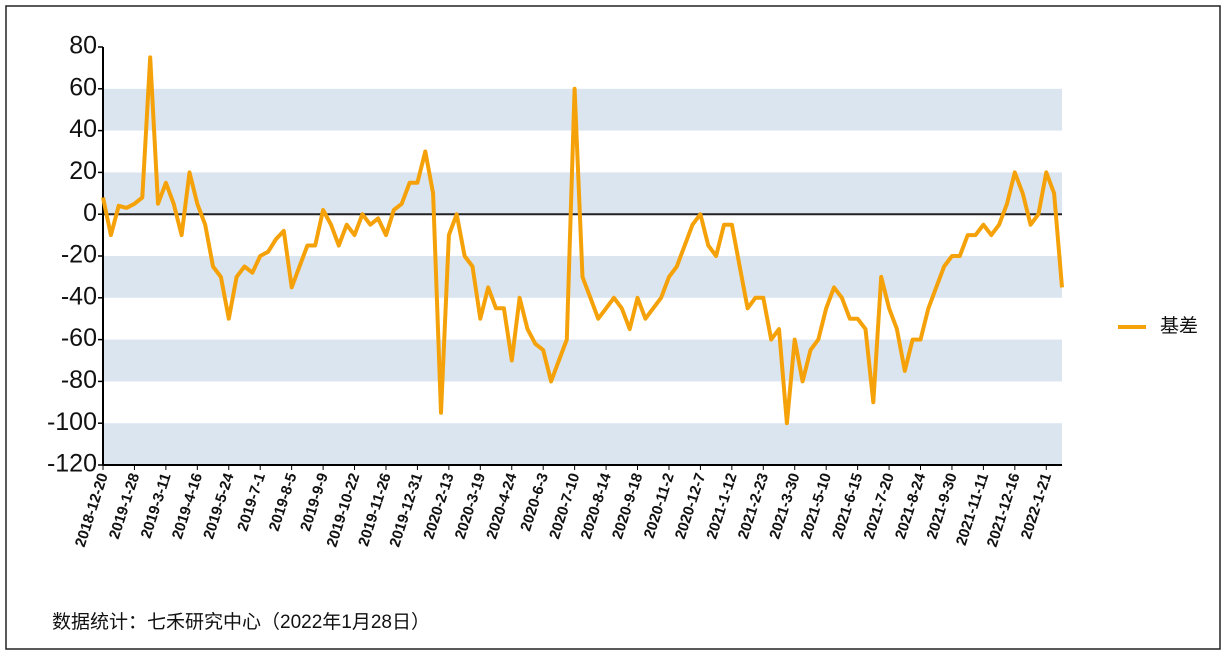 The height and width of the screenshot is (660, 1226). Describe the element at coordinates (83, 87) in the screenshot. I see `y-tick-label: 60` at that location.